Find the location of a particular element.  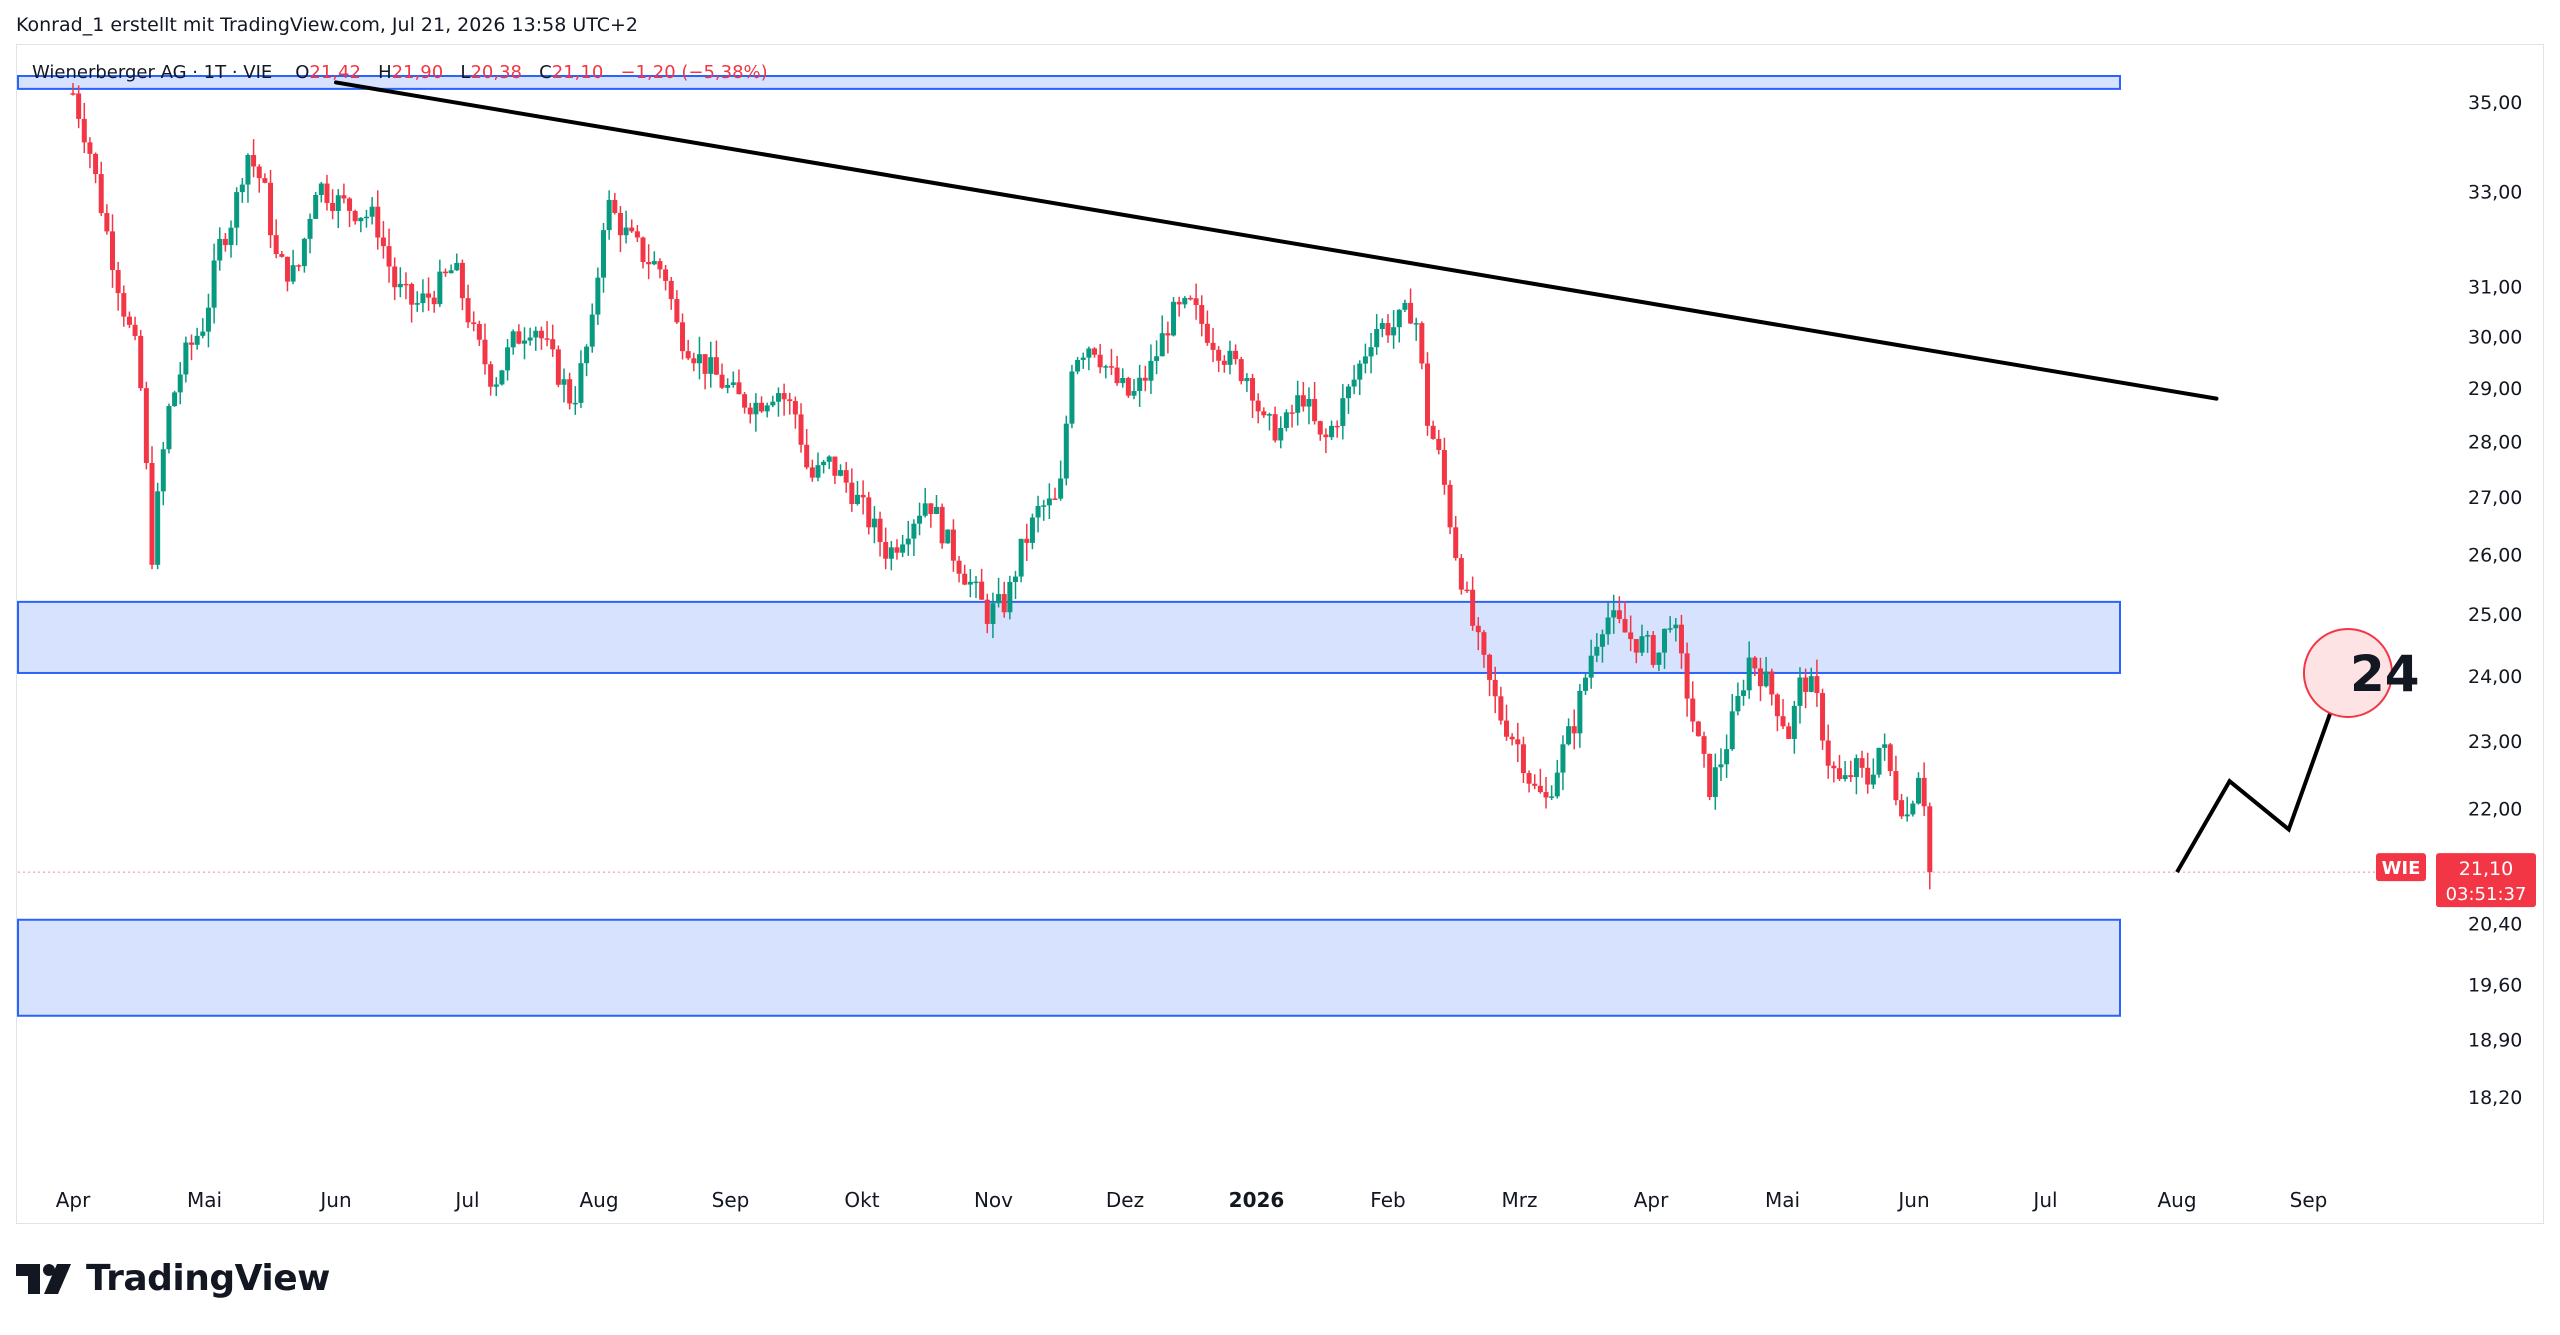

y-tick-label: 31,00 is located at coordinates (2495, 288).